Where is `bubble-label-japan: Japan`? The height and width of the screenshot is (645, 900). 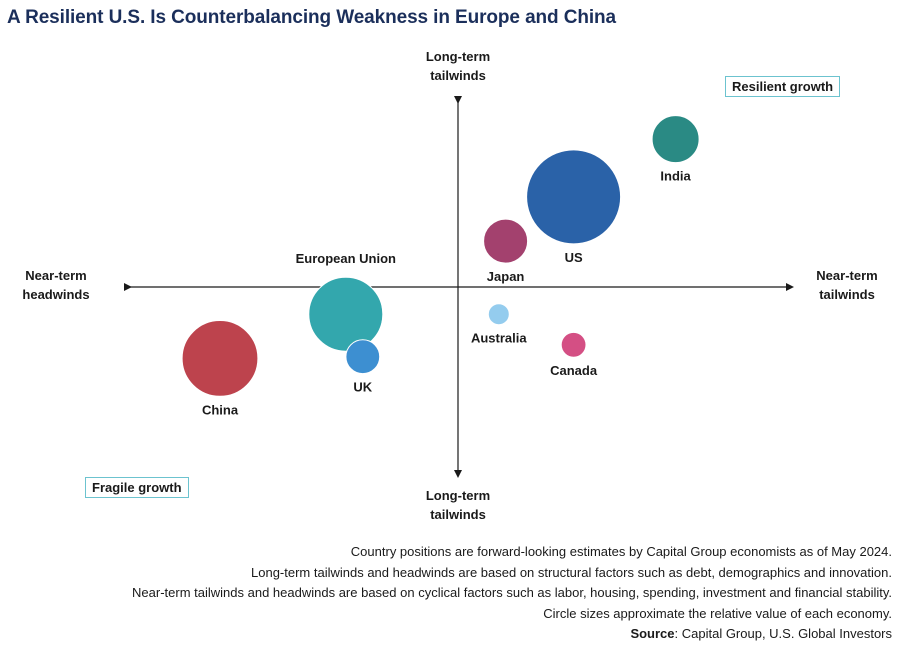
bubble-label-japan: Japan is located at coordinates (506, 276).